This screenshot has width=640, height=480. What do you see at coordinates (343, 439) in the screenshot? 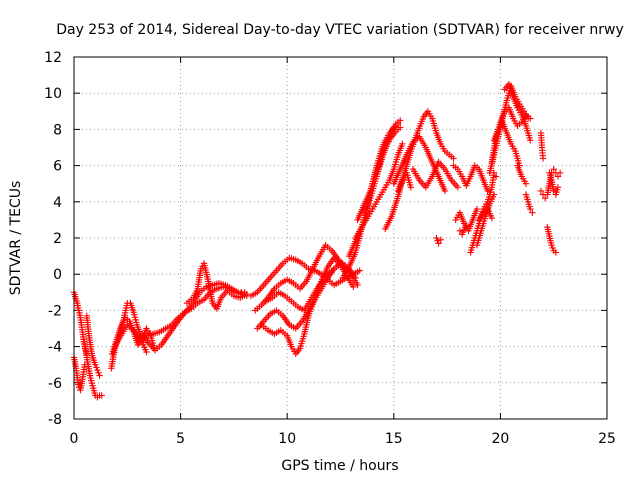
I see `x-tick-labels: 0 5 10 15 20 25` at bounding box center [343, 439].